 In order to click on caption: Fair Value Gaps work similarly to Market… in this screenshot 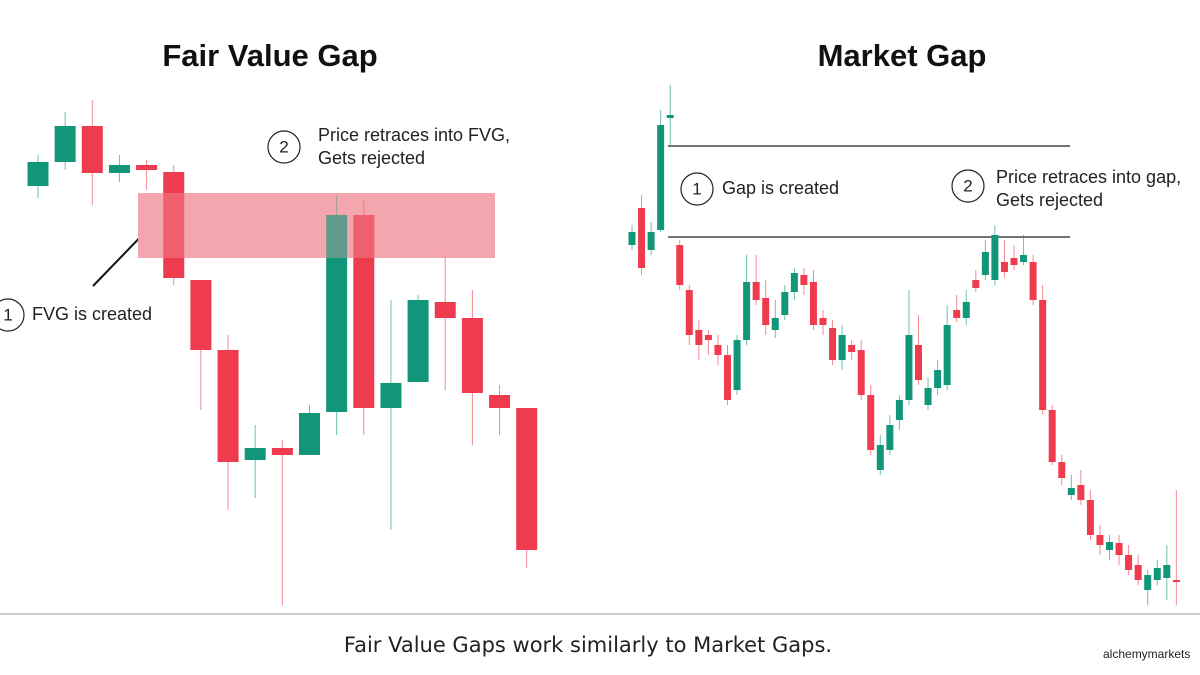, I will do `click(588, 645)`.